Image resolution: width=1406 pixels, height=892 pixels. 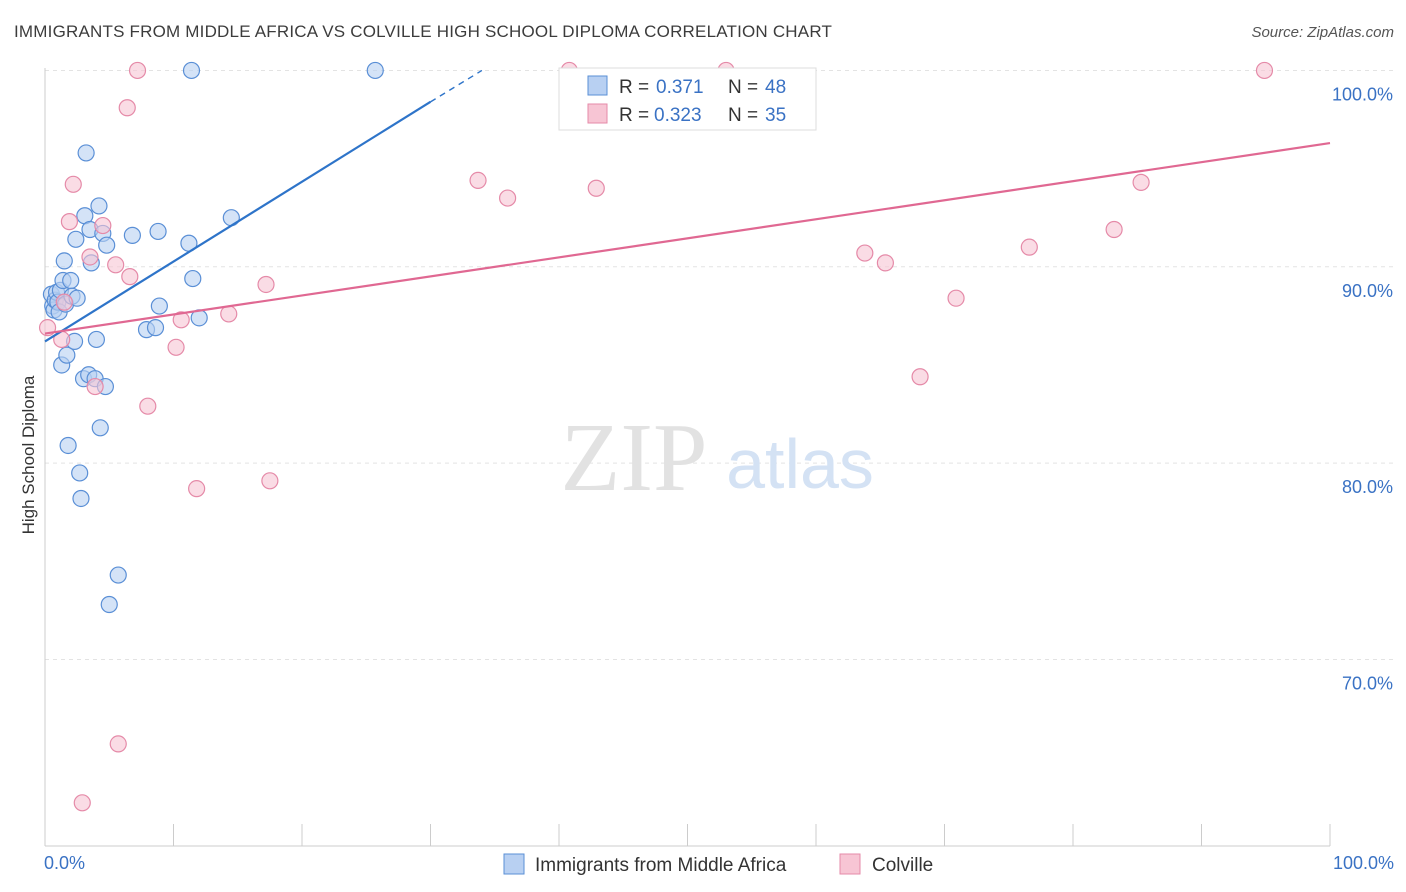 What do you see at coordinates (1367, 683) in the screenshot?
I see `y-tick-label: 70.0%` at bounding box center [1367, 683].